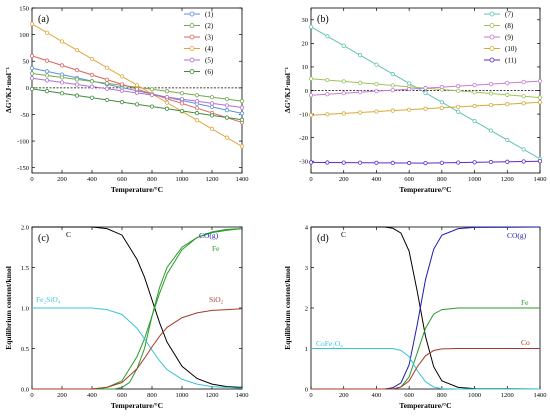 This screenshot has width=550, height=420. What do you see at coordinates (377, 395) in the screenshot?
I see `x-tick-label: 400` at bounding box center [377, 395].